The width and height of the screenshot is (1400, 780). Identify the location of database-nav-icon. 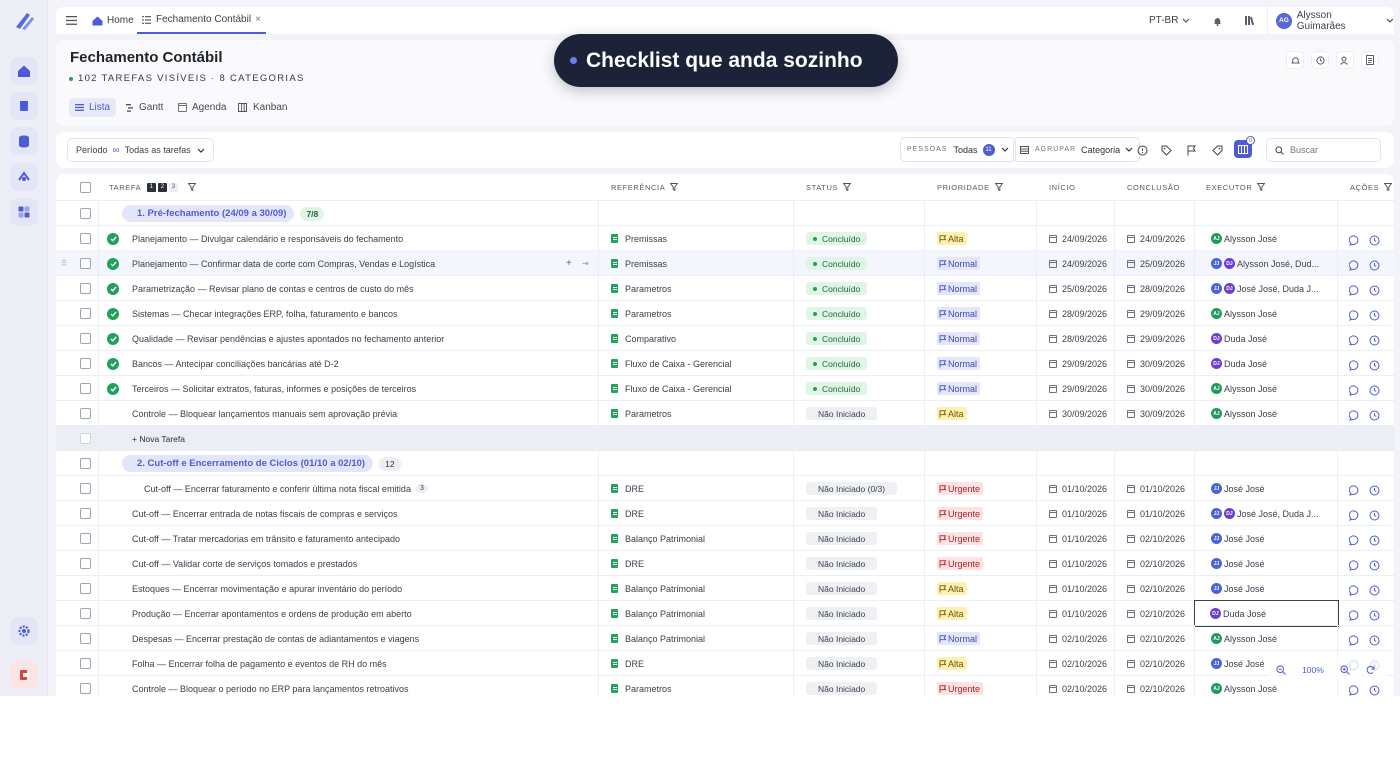
(24, 141).